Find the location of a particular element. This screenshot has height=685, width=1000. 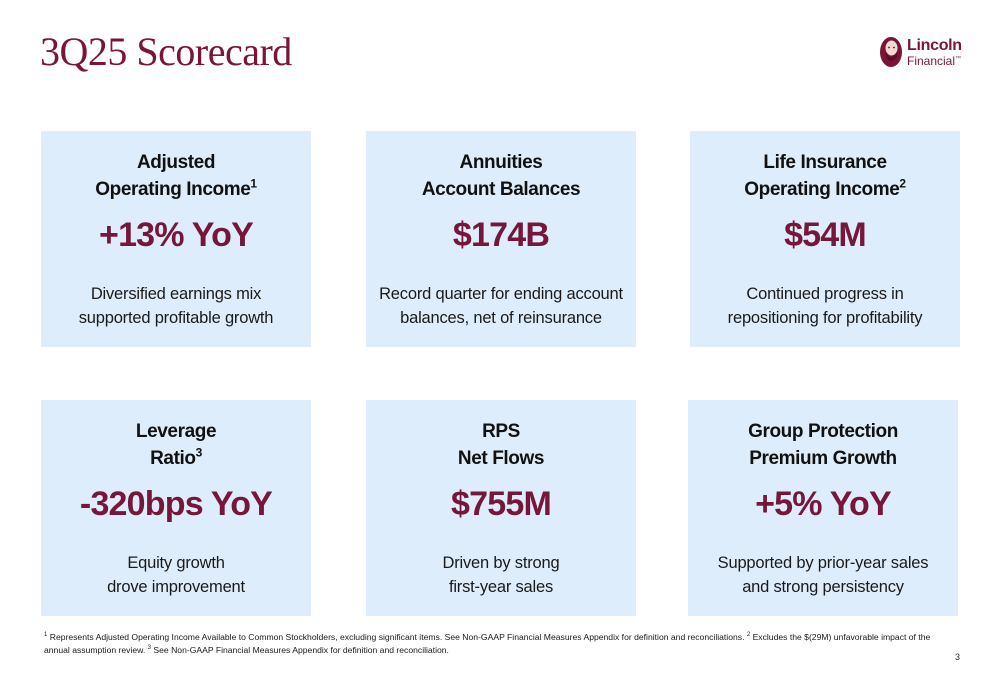

page-number: 3 is located at coordinates (958, 657).